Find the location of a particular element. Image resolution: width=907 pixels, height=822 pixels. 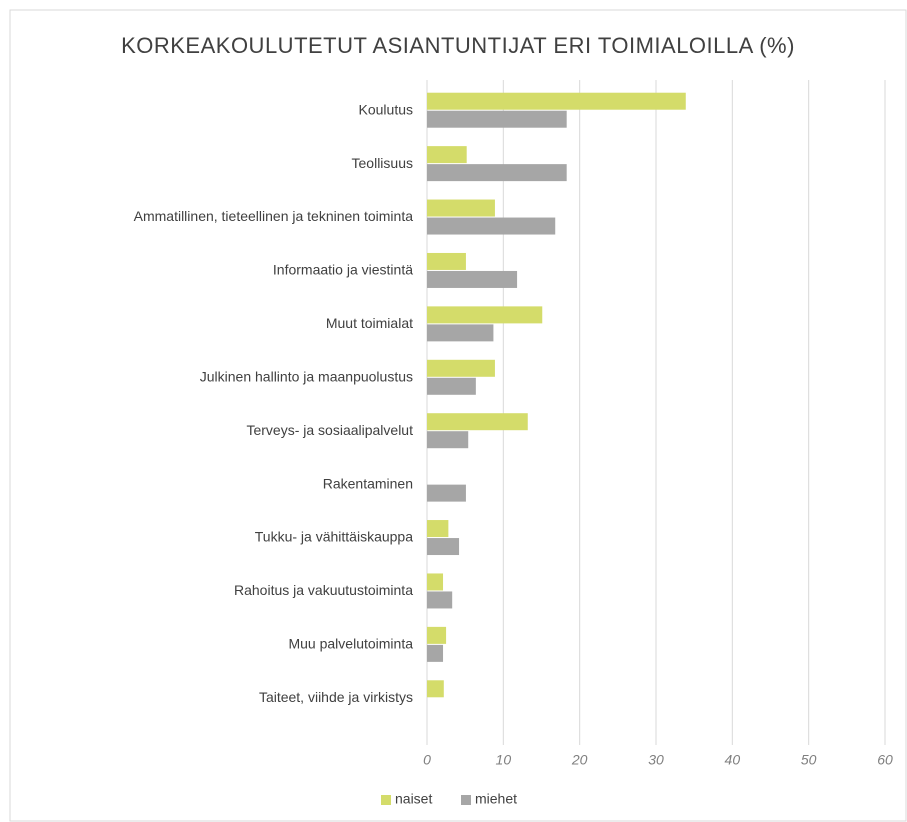

y-tick-label: Taiteet, viihde ja virkistys is located at coordinates (336, 697).